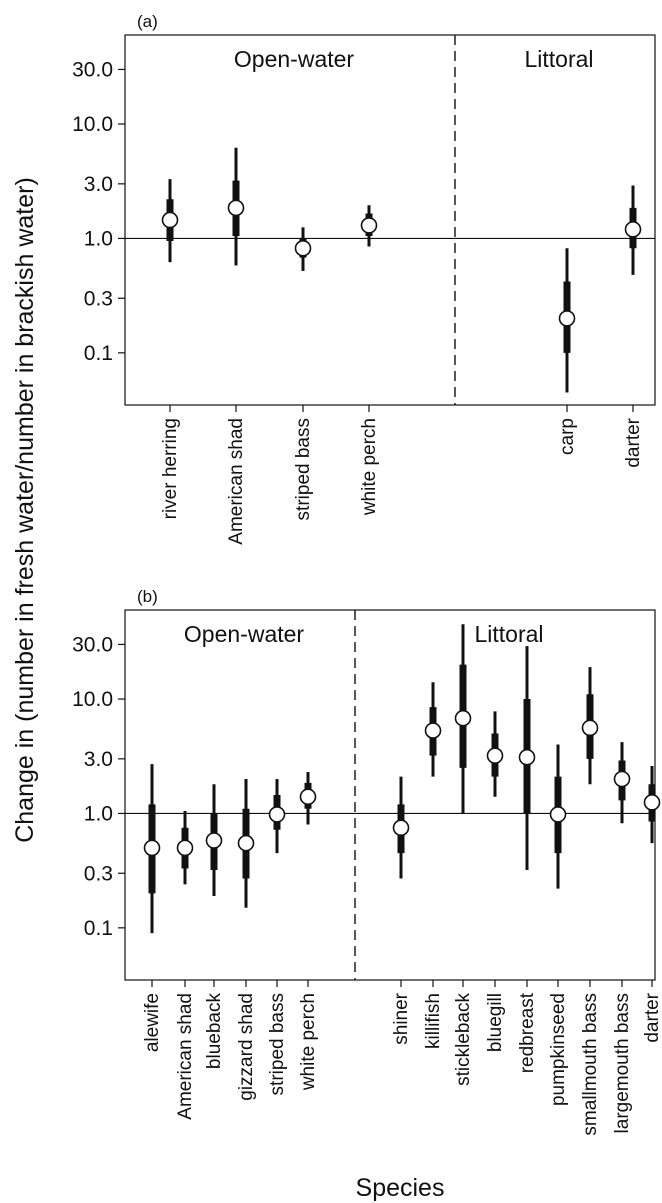  Describe the element at coordinates (246, 1047) in the screenshot. I see `category-label: gizzard shad` at that location.